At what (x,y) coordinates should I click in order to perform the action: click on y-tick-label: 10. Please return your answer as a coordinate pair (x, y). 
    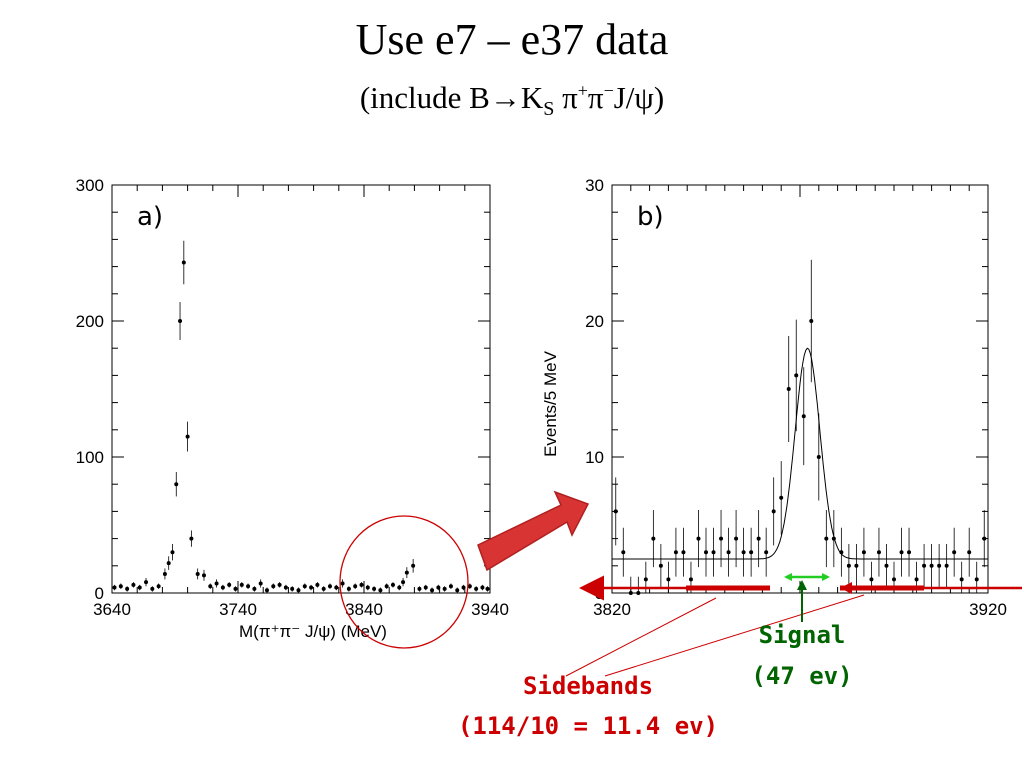
    Looking at the image, I should click on (594, 457).